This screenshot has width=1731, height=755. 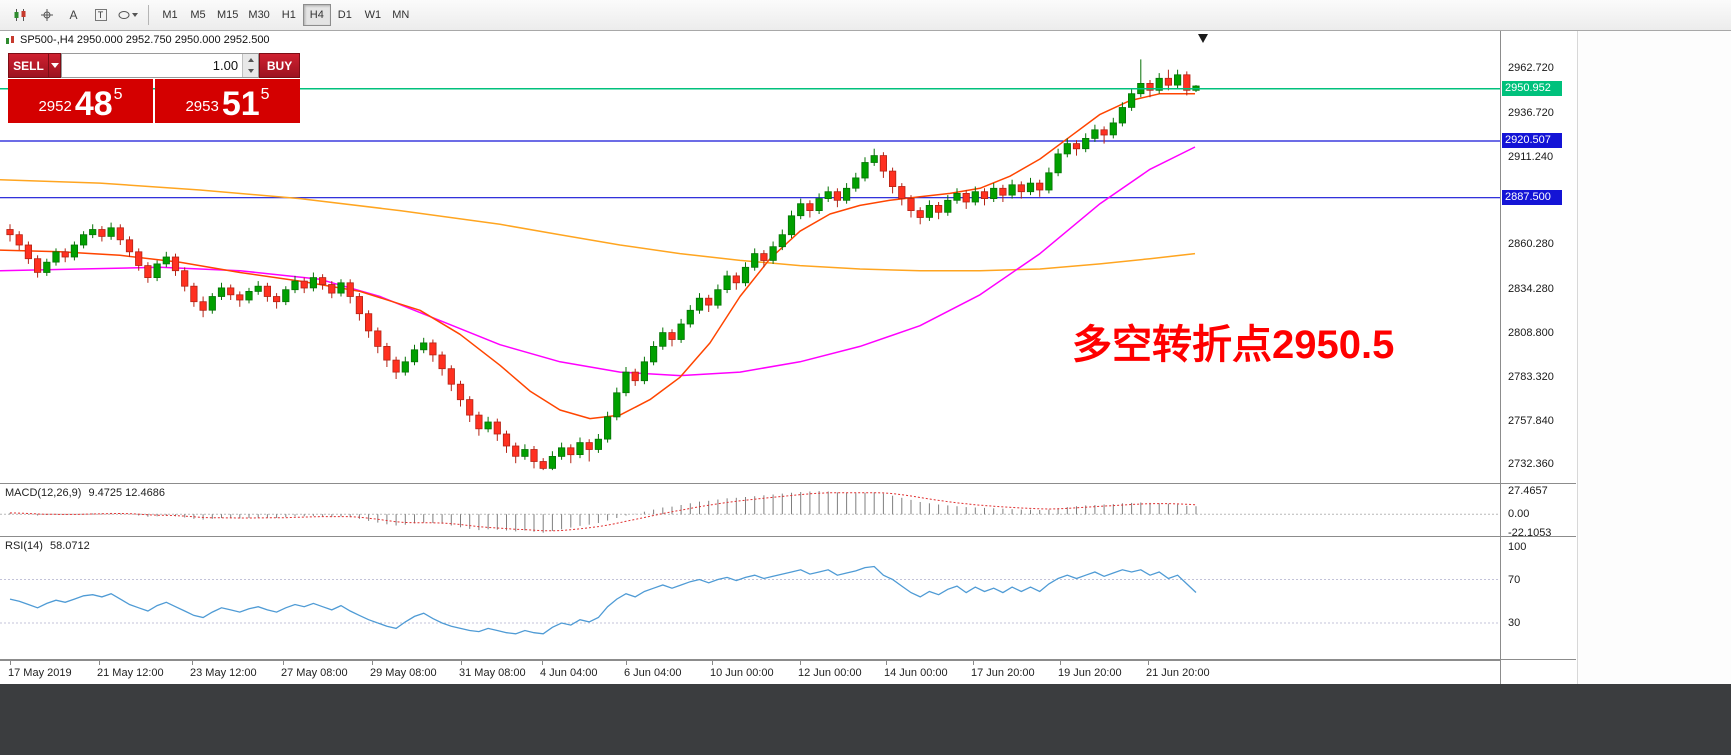 I want to click on ask-price-display: 2953 51 5, so click(x=227, y=101).